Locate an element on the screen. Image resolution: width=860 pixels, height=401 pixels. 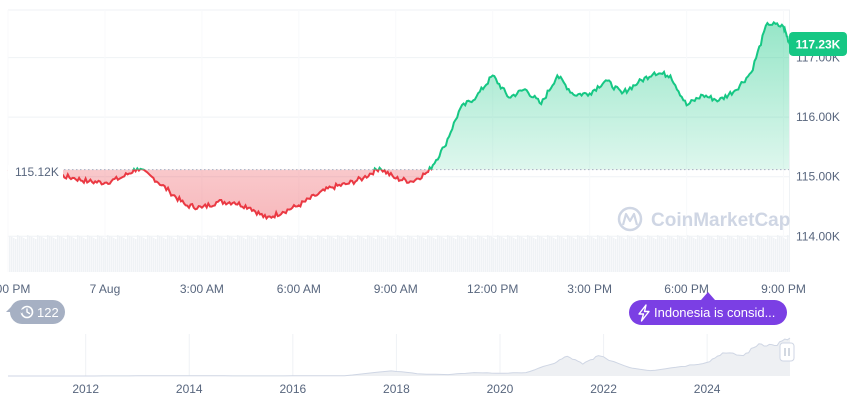
overview-navigator: 2012 2014 2016 2018 2020 2022 2024 is located at coordinates (401, 364).